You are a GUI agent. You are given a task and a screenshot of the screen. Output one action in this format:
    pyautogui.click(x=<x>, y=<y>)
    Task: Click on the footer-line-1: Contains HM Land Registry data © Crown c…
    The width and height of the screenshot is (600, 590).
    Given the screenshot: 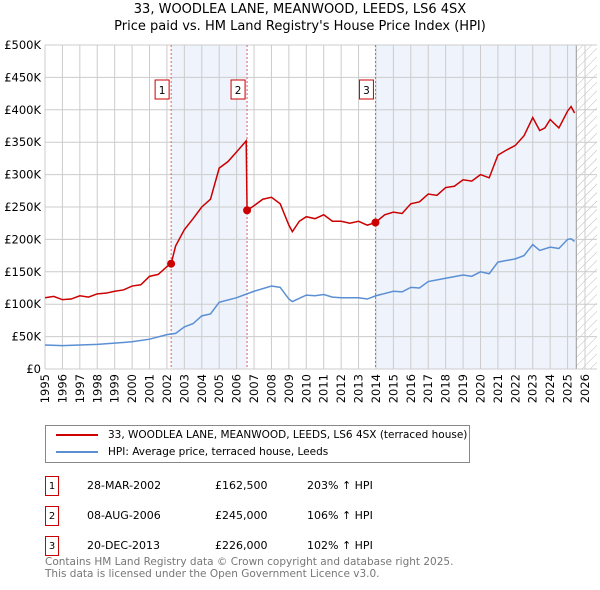 What is the action you would take?
    pyautogui.click(x=249, y=562)
    